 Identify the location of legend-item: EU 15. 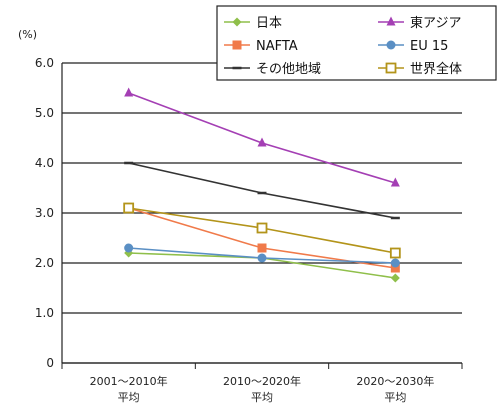
(413, 46).